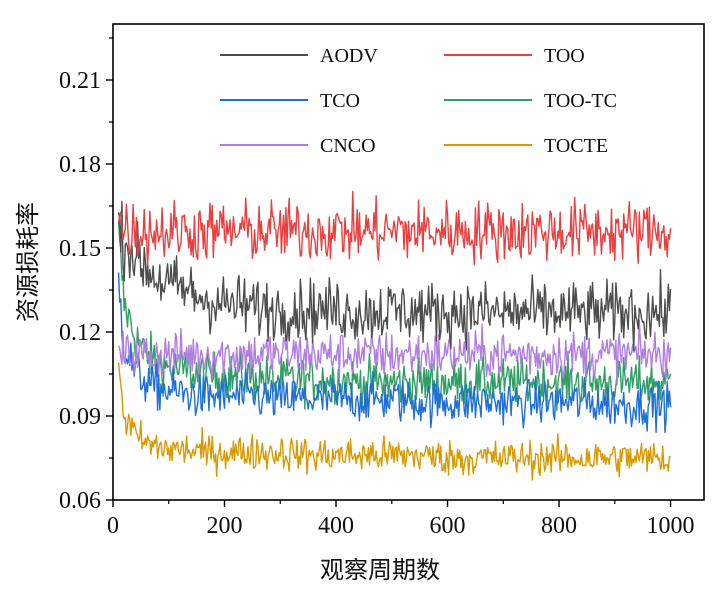  Describe the element at coordinates (80, 501) in the screenshot. I see `y-tick-label: 0.06` at that location.